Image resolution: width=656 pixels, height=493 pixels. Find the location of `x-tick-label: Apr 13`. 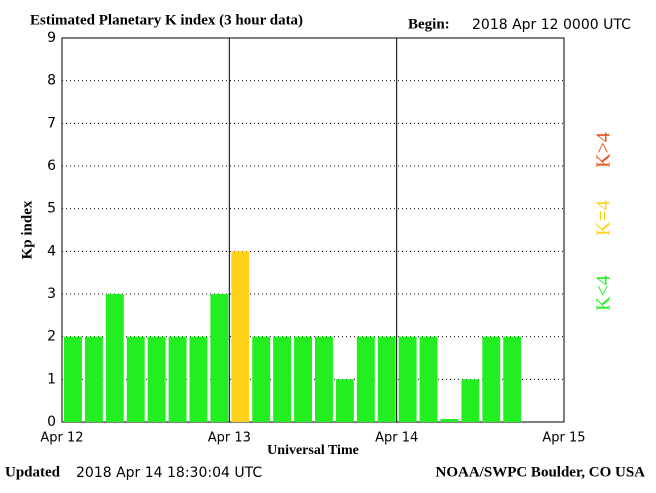

x-tick-label: Apr 13 is located at coordinates (229, 438).